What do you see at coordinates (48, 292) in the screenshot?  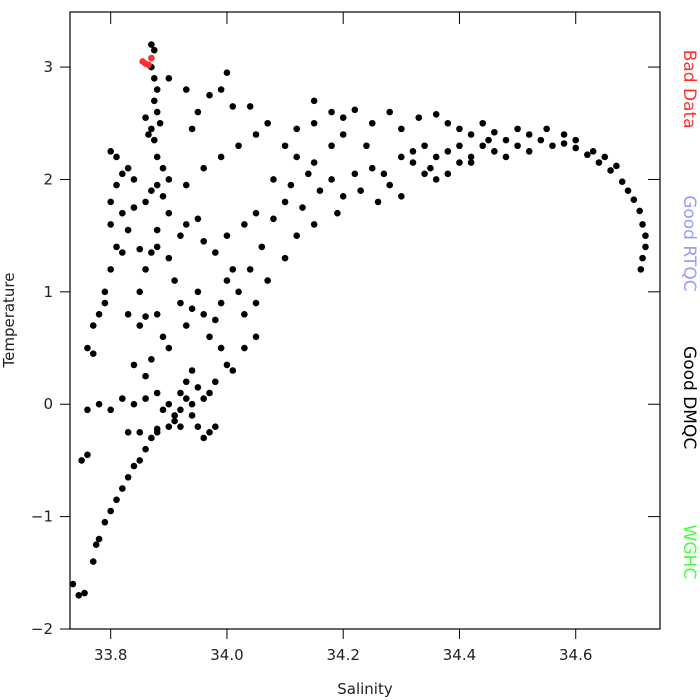 I see `y-tick-label: 1` at bounding box center [48, 292].